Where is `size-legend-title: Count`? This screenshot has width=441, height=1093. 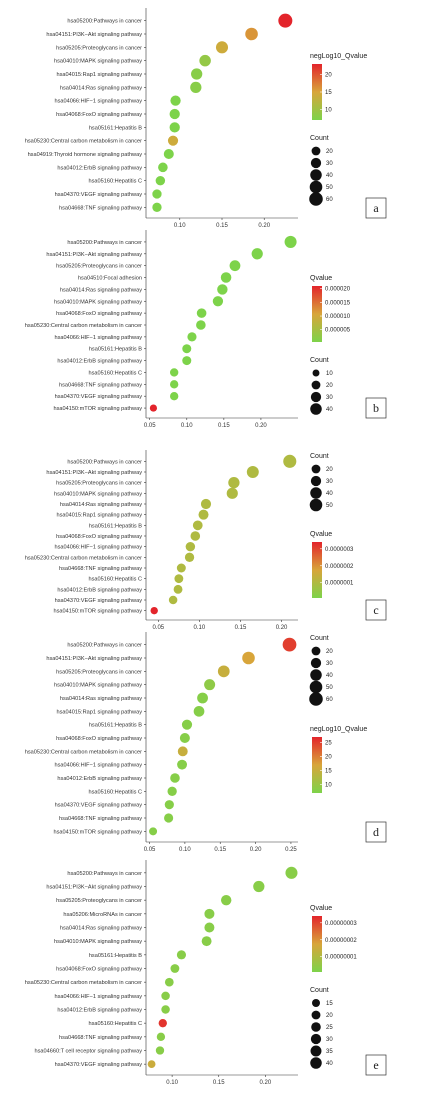 size-legend-title: Count is located at coordinates (319, 138).